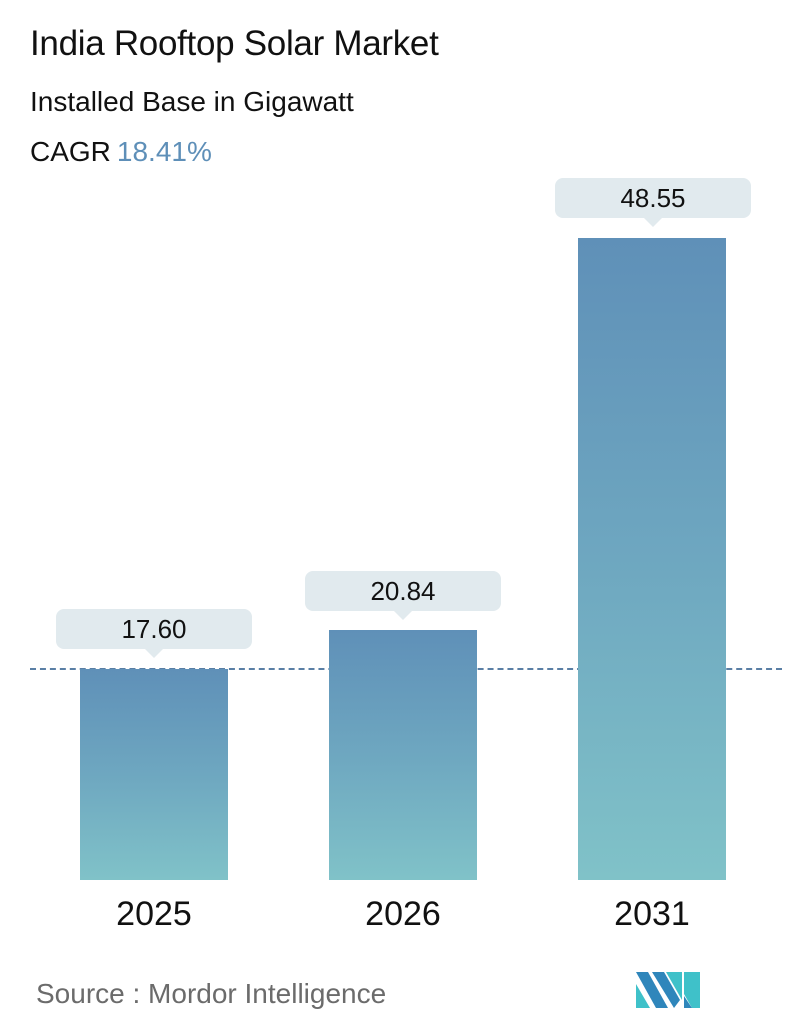 Image resolution: width=796 pixels, height=1034 pixels. I want to click on source-text: Source : Mordor Intelligence, so click(211, 993).